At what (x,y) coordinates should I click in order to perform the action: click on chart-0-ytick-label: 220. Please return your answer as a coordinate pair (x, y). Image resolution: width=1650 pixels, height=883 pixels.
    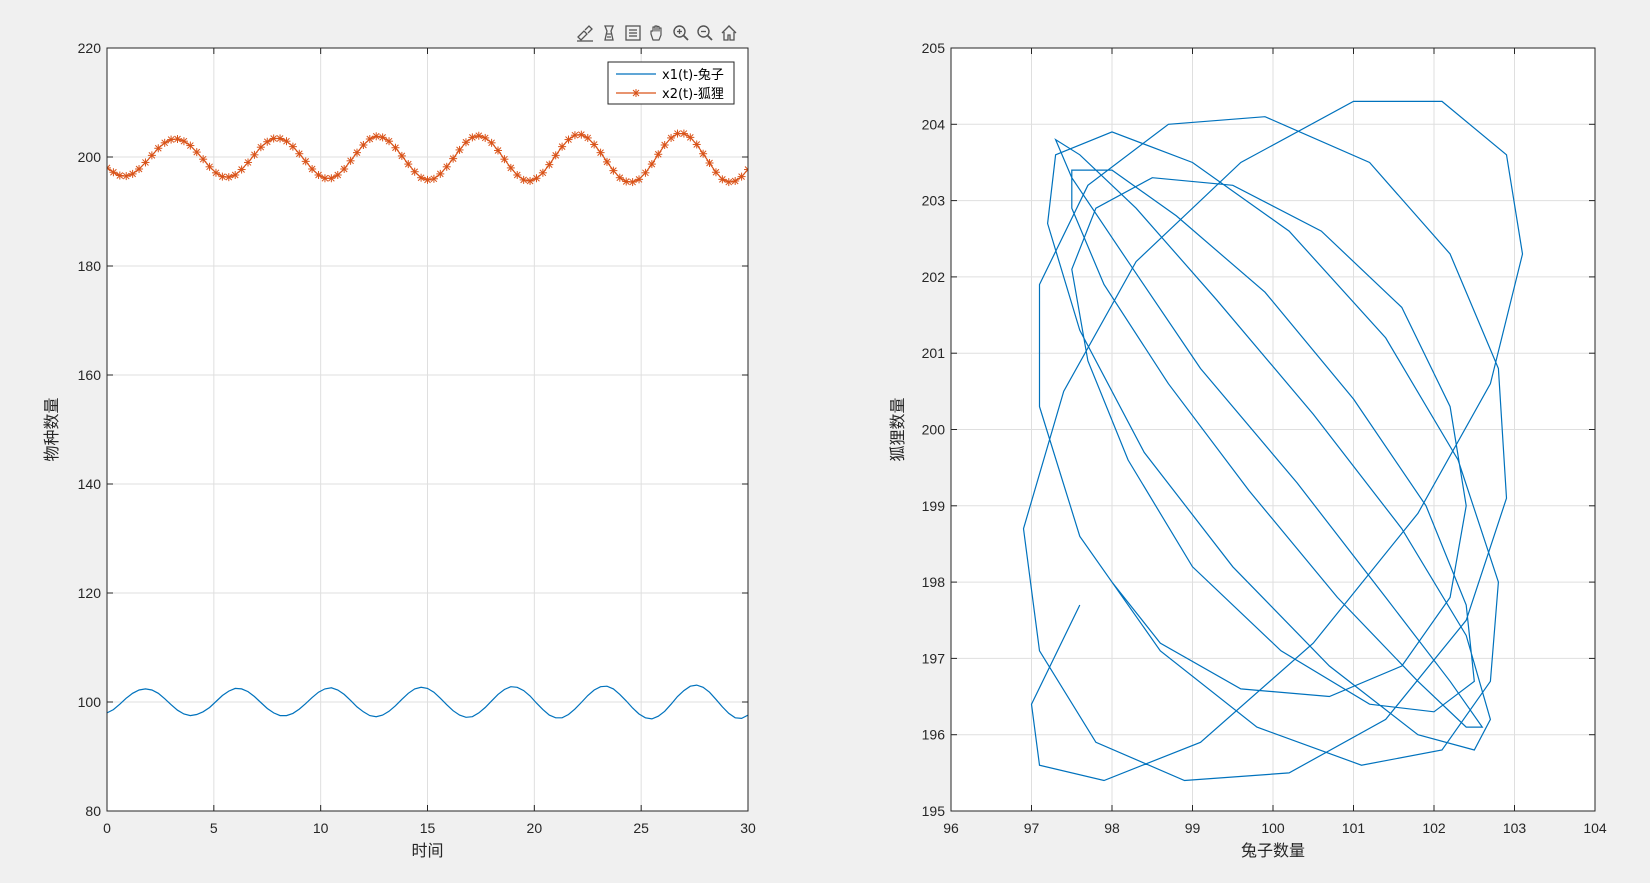
    Looking at the image, I should click on (90, 48).